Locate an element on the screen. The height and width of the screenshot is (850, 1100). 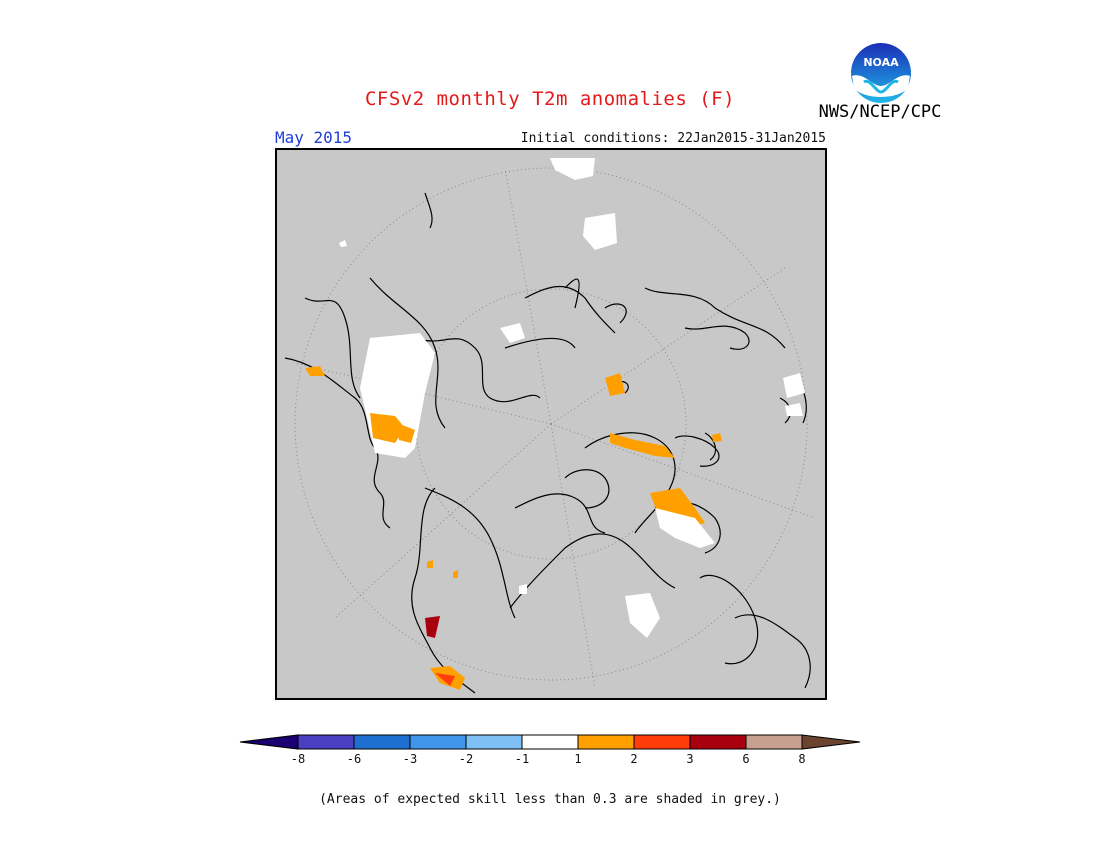
colorbar-tick-label: -1 is located at coordinates (522, 759).